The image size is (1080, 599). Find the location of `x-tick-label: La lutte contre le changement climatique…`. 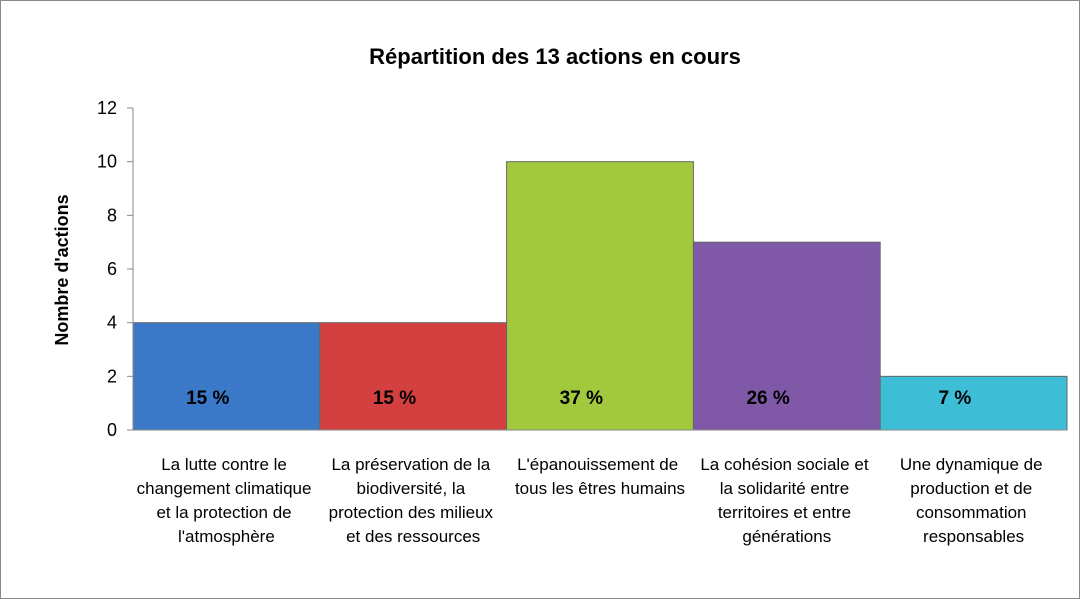

x-tick-label: La lutte contre le changement climatique… is located at coordinates (227, 500).